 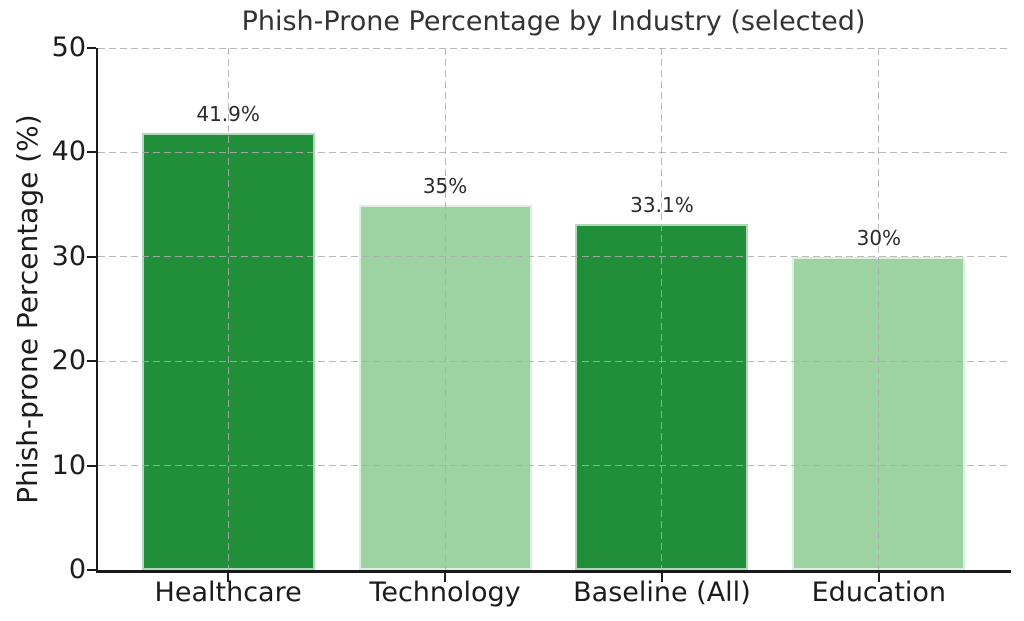 What do you see at coordinates (228, 592) in the screenshot?
I see `x-tick-label: Healthcare` at bounding box center [228, 592].